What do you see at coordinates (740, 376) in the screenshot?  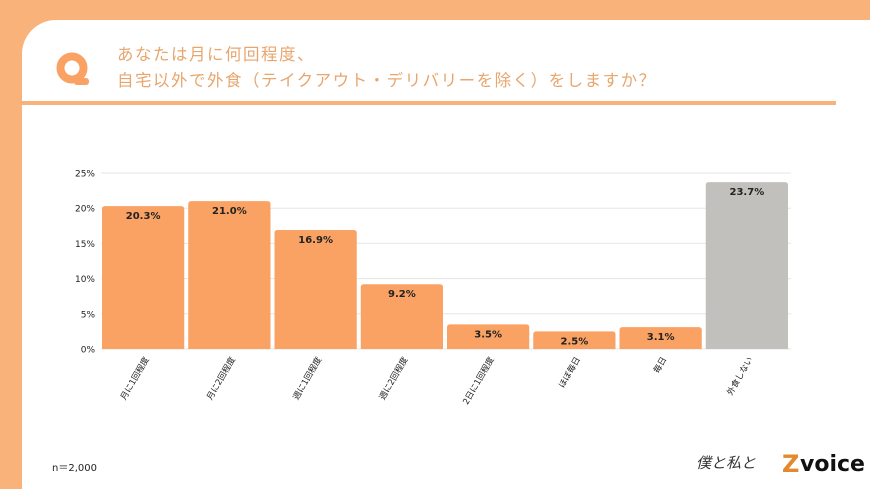 I see `x-tick-label: 外食しない` at bounding box center [740, 376].